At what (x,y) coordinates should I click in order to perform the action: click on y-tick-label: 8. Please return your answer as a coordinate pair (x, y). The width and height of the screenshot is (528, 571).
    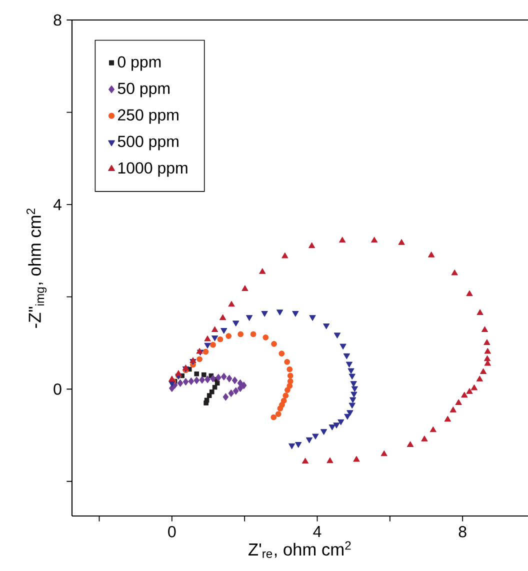
    Looking at the image, I should click on (58, 20).